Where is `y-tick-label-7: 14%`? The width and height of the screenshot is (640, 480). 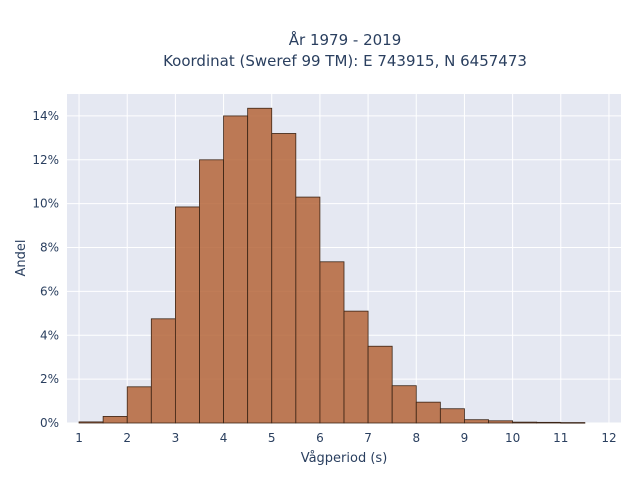
y-tick-label-7: 14% is located at coordinates (45, 116).